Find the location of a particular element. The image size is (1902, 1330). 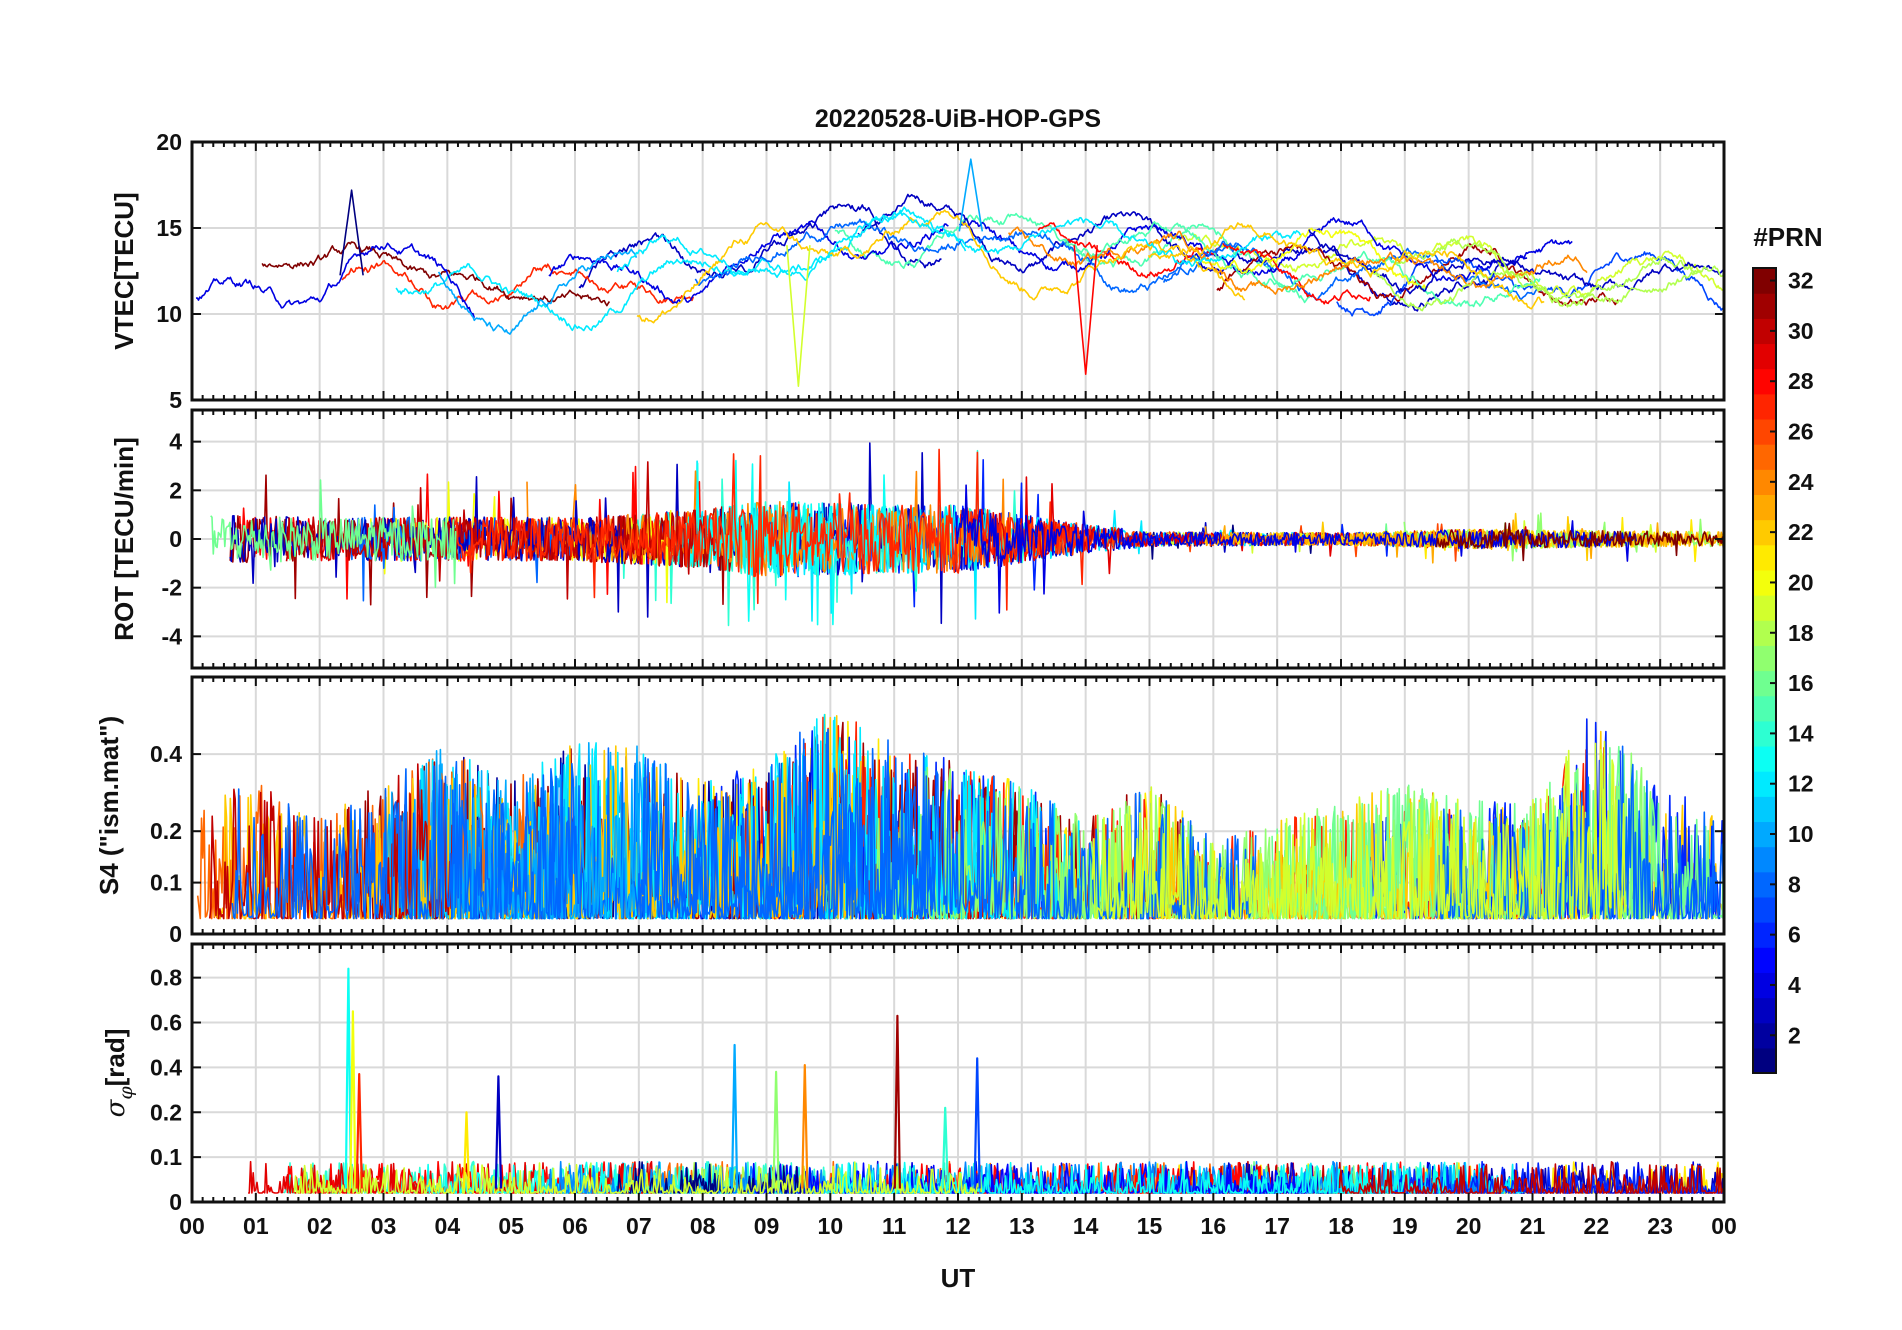

colorbar-tick-label: 20 is located at coordinates (1801, 582).